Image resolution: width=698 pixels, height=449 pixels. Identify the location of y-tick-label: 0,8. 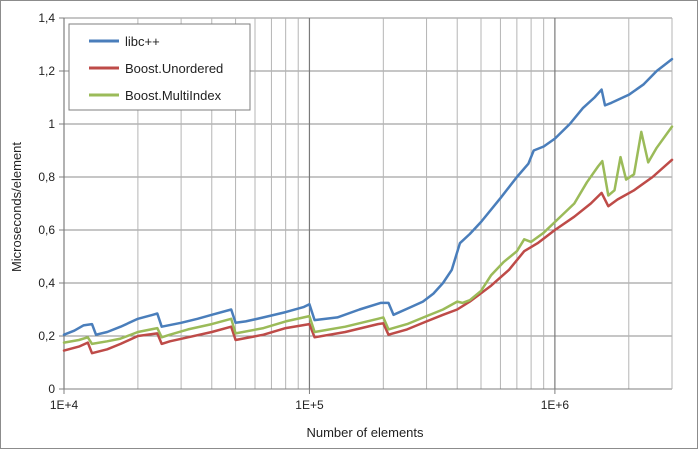
(46, 177).